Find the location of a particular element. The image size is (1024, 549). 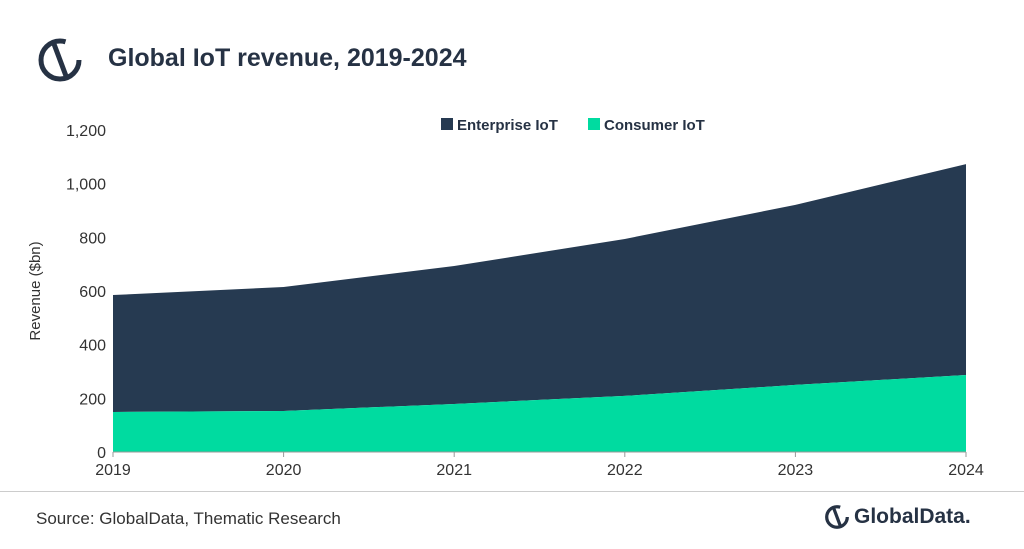

legend-label: Consumer IoT is located at coordinates (654, 125).